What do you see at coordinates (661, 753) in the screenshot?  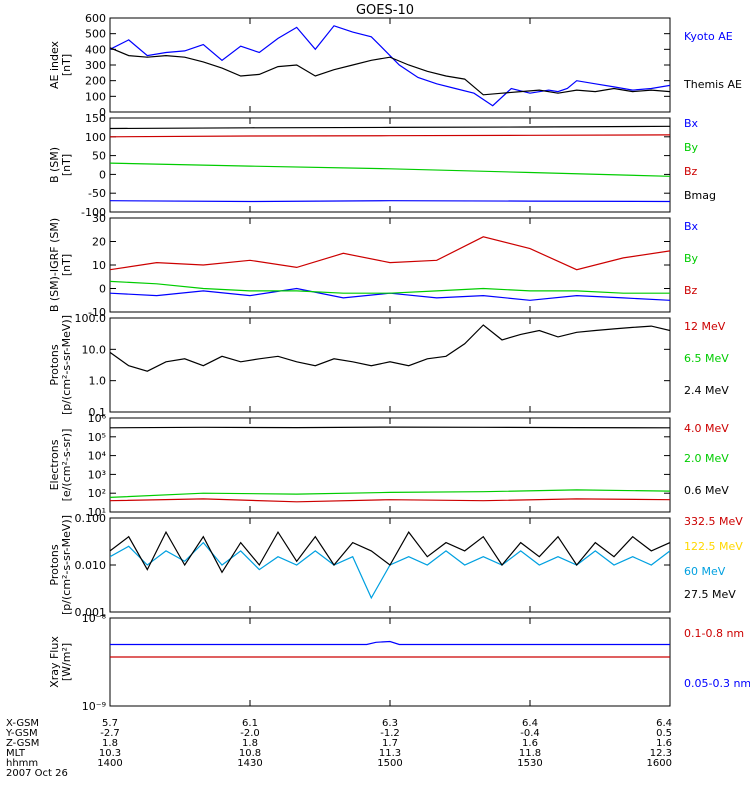 I see `bottom-cell: 12.3` at bounding box center [661, 753].